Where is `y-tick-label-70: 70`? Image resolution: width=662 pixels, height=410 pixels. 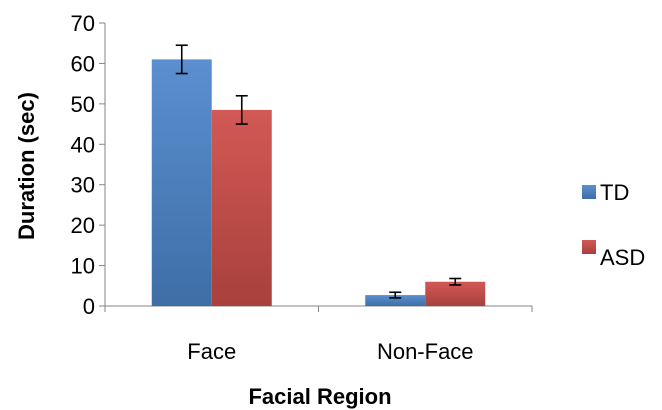
y-tick-label-70: 70 is located at coordinates (83, 23).